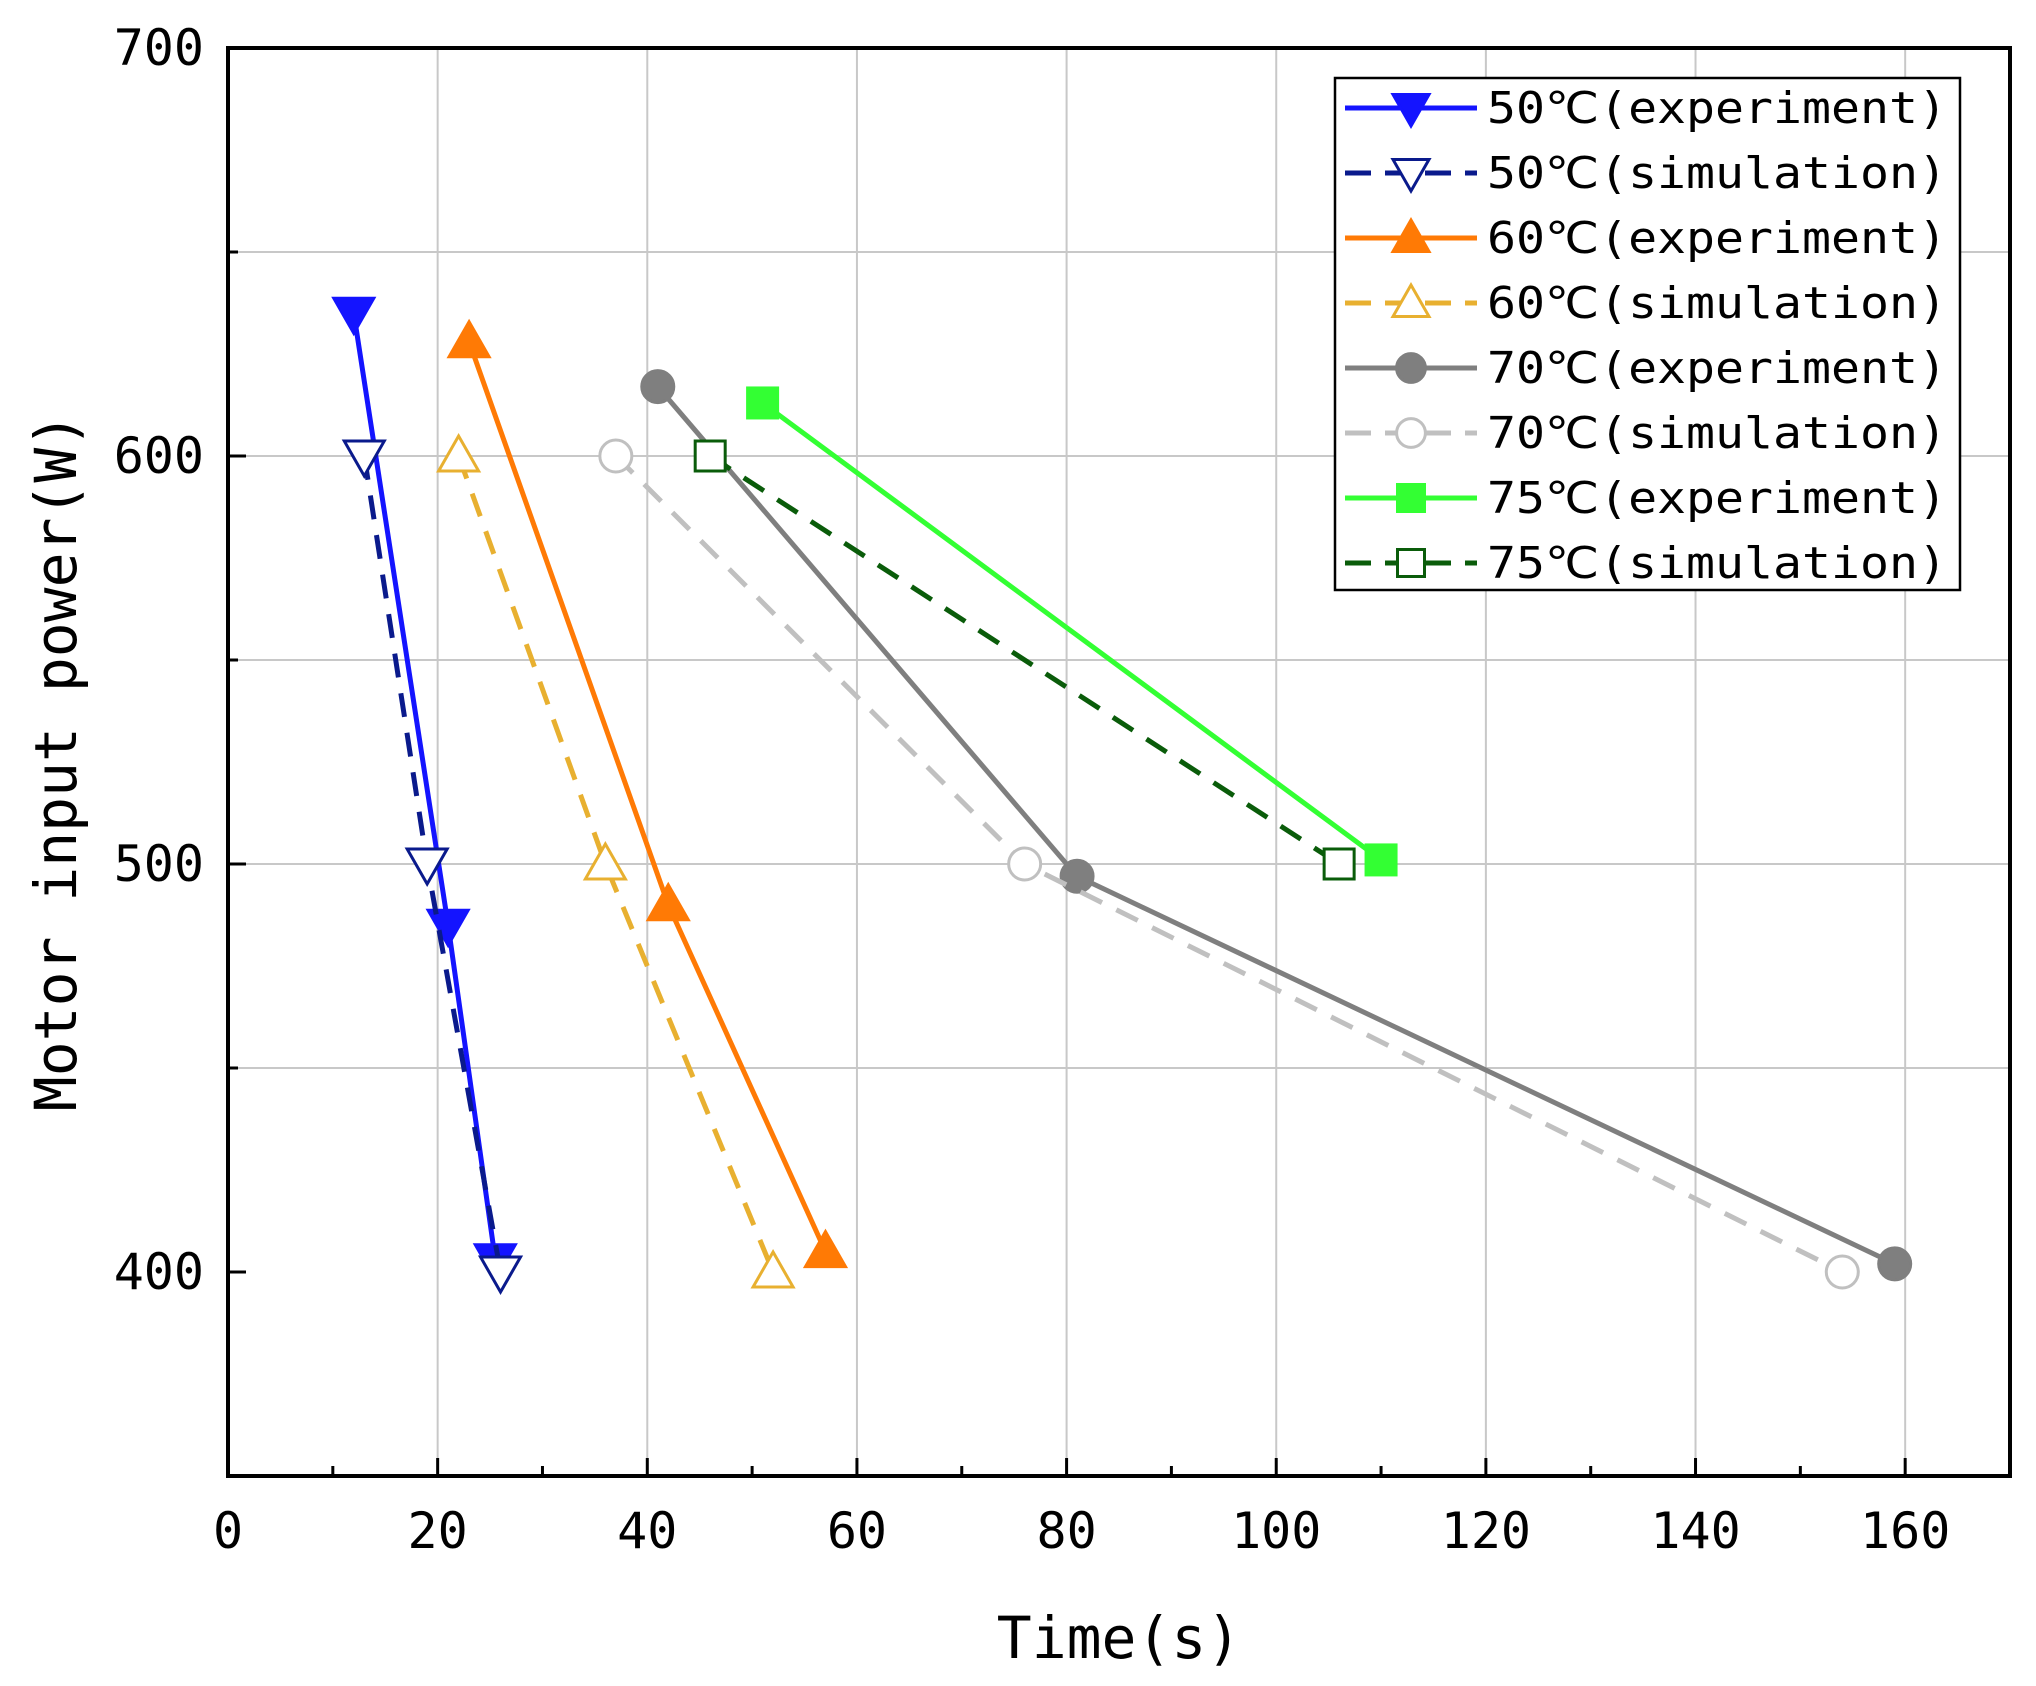 The height and width of the screenshot is (1686, 2036). What do you see at coordinates (1066, 1531) in the screenshot?
I see `x-tick-label: 80` at bounding box center [1066, 1531].